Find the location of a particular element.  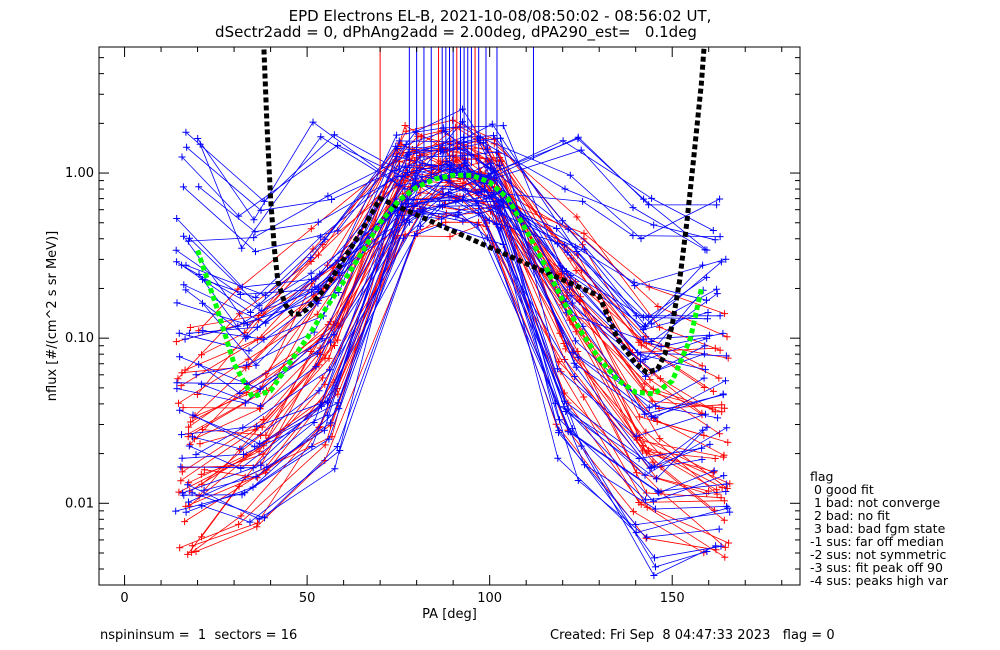

legend-item: 3 bad: bad fgm state is located at coordinates (878, 528).